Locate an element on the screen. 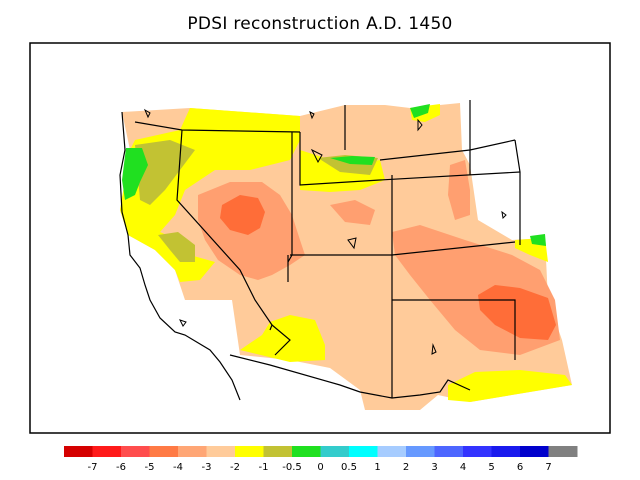  legend-tick-label: 1 is located at coordinates (377, 467).